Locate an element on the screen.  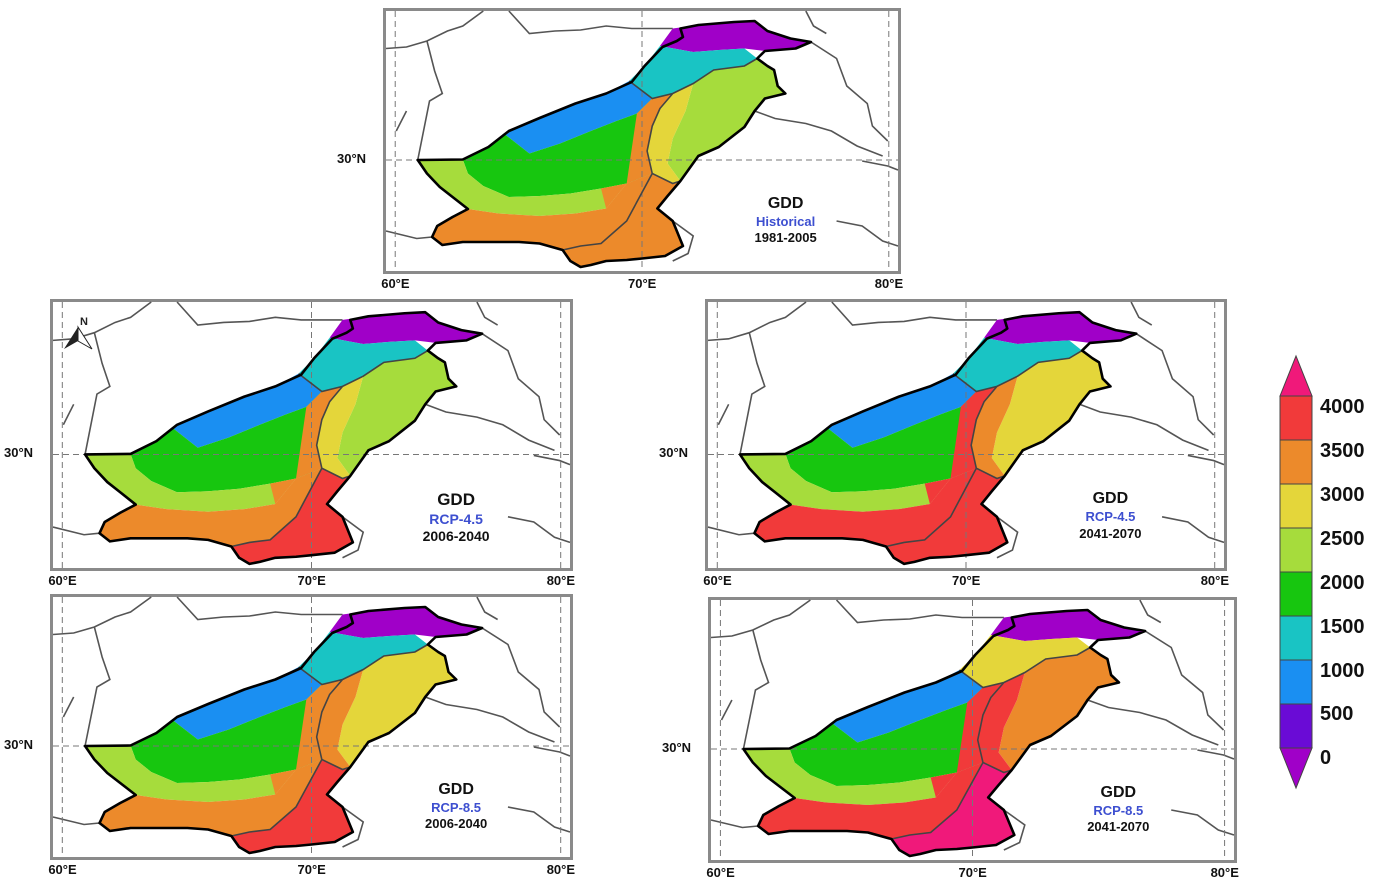
panel-scenario: RCP-4.5 is located at coordinates (456, 518).